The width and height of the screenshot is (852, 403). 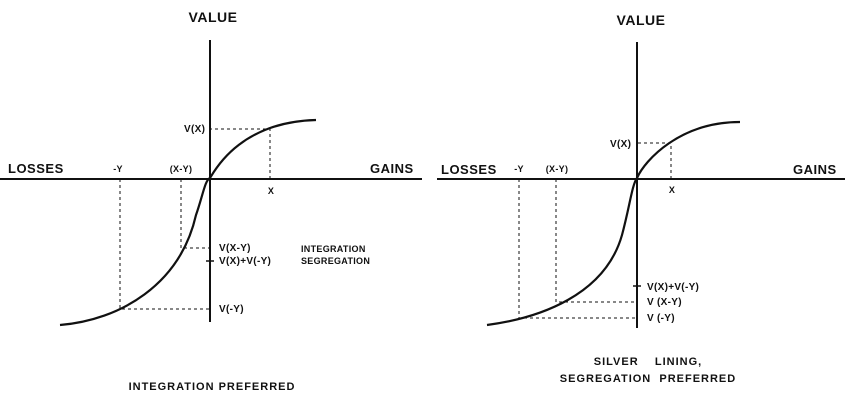 What do you see at coordinates (664, 302) in the screenshot?
I see `right-v-x-minus-y-label: V (X-Y)` at bounding box center [664, 302].